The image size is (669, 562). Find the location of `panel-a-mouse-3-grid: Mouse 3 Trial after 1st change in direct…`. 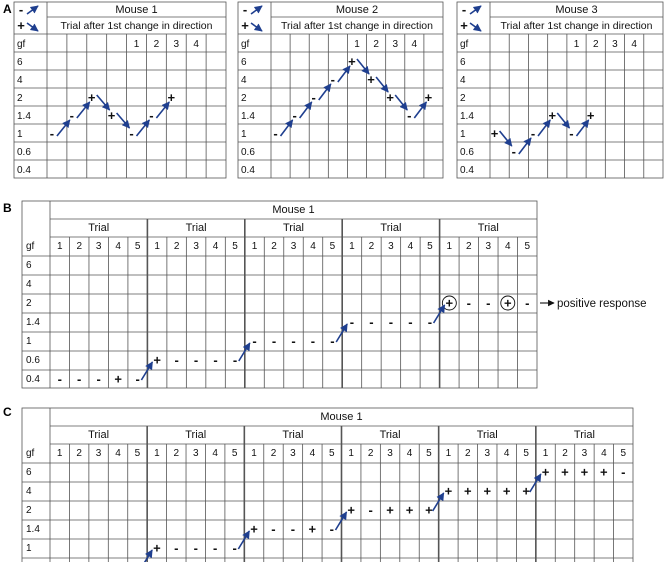

panel-a-mouse-3-grid: Mouse 3 Trial after 1st change in direct… is located at coordinates (560, 90).